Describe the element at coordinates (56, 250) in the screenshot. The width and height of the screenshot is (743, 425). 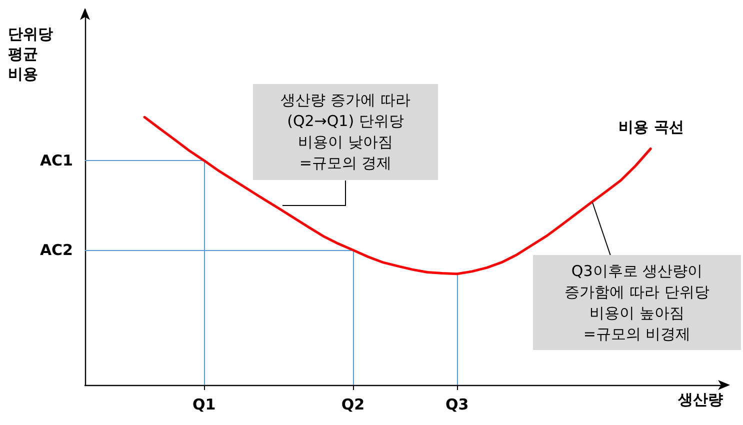
I see `ref-line-label: AC2` at that location.